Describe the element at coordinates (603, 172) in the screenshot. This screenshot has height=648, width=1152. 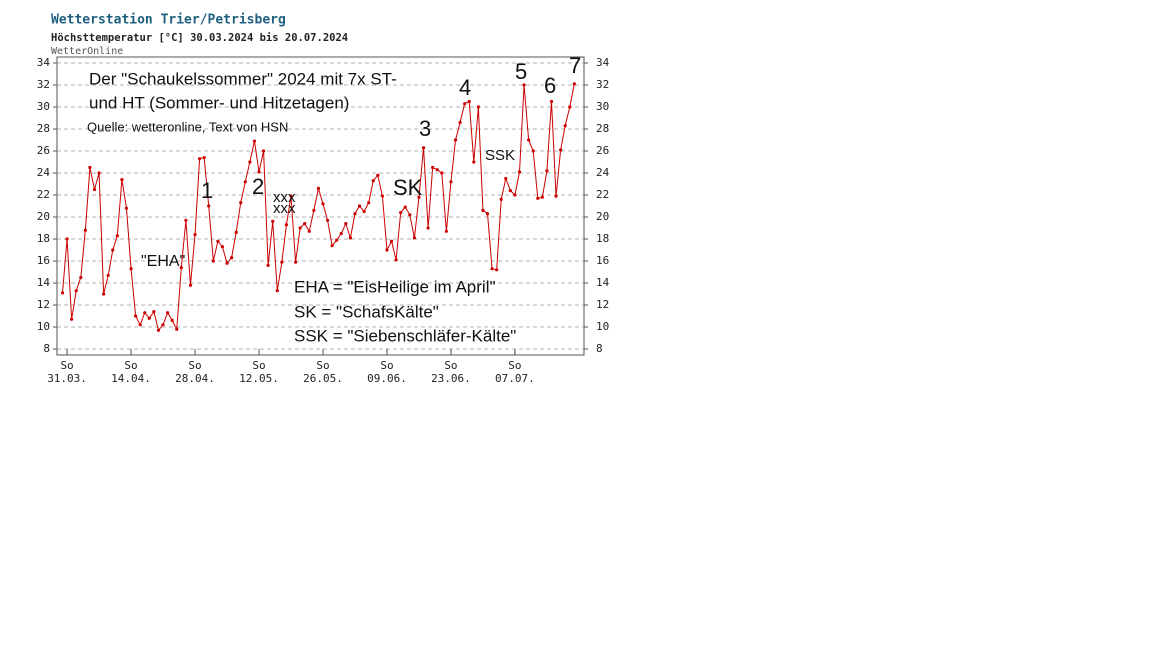
I see `y2-tick-label: 24` at that location.